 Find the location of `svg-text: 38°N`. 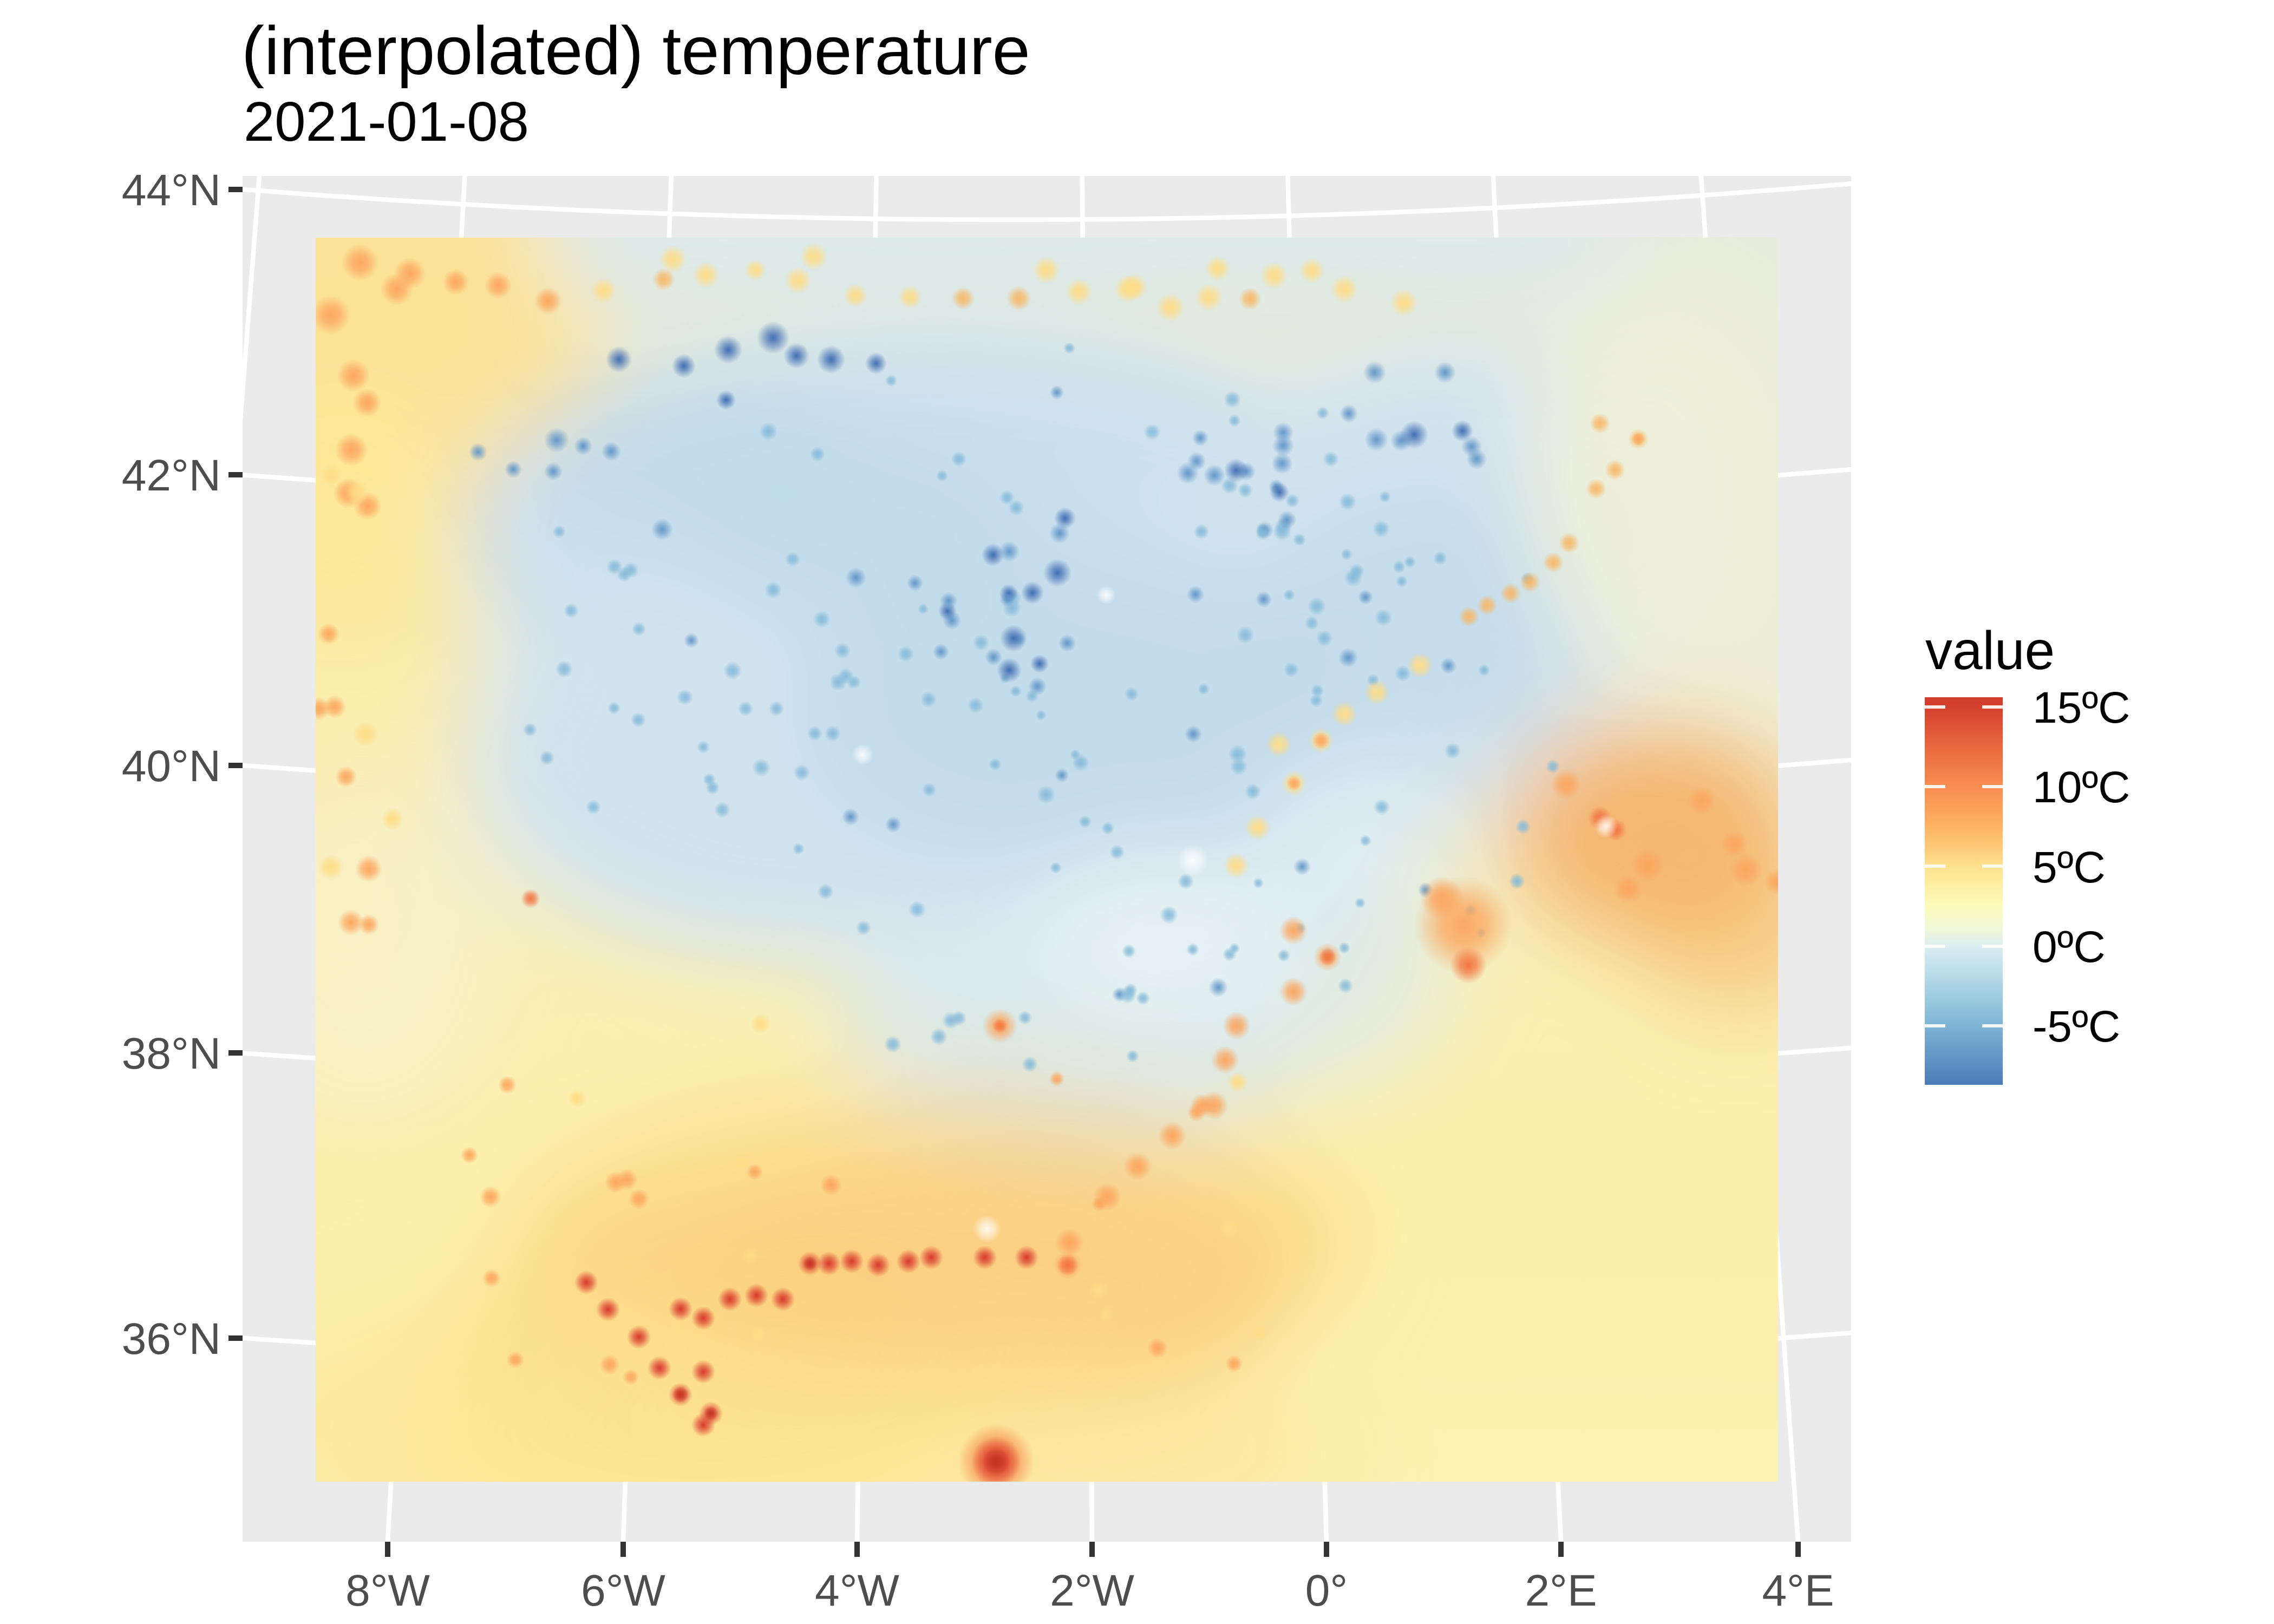

svg-text: 38°N is located at coordinates (172, 1053).